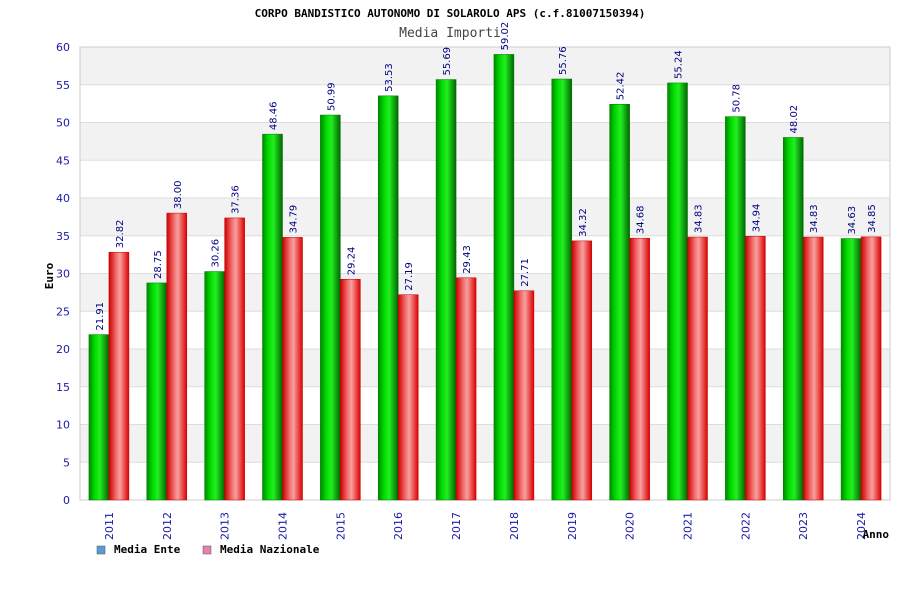  What do you see at coordinates (294, 219) in the screenshot?
I see `data-label: 34.79` at bounding box center [294, 219].